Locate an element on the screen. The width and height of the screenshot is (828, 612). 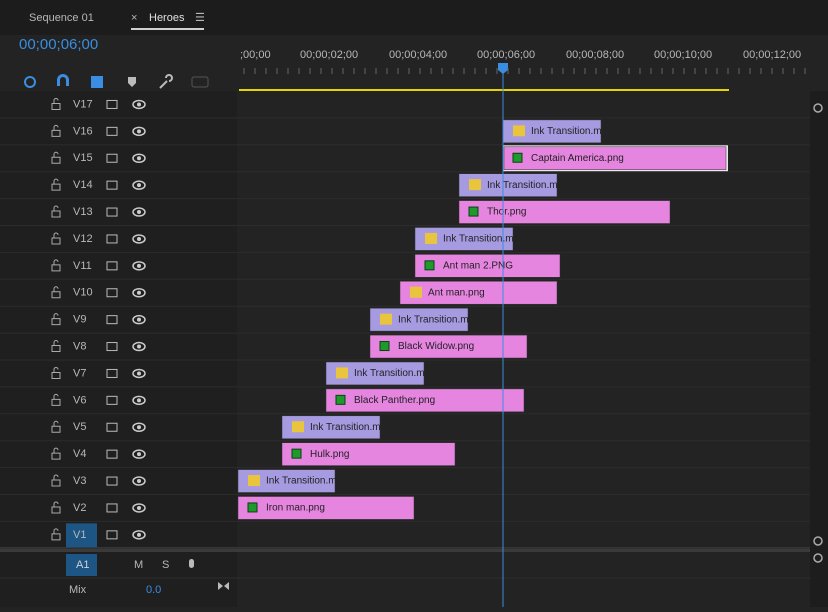
fx-badge is located at coordinates (431, 238).